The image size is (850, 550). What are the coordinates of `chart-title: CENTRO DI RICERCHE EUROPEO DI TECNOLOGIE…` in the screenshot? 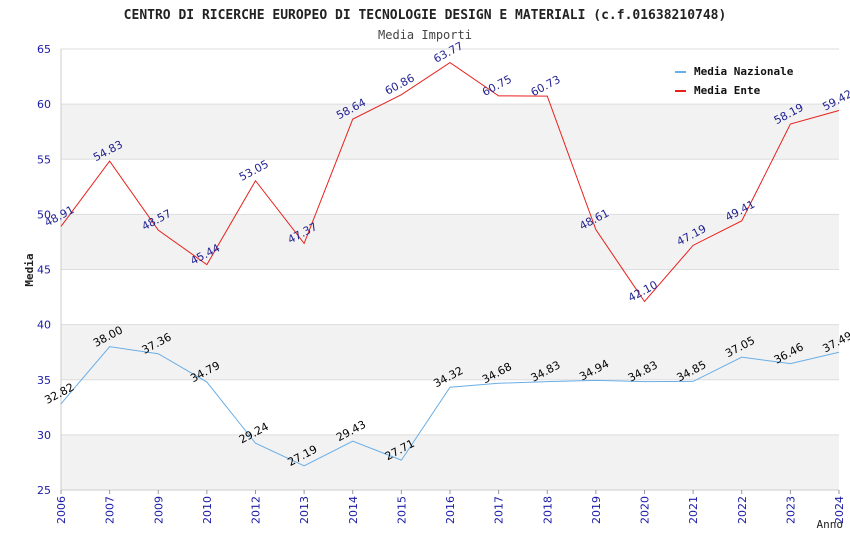 It's located at (425, 15).